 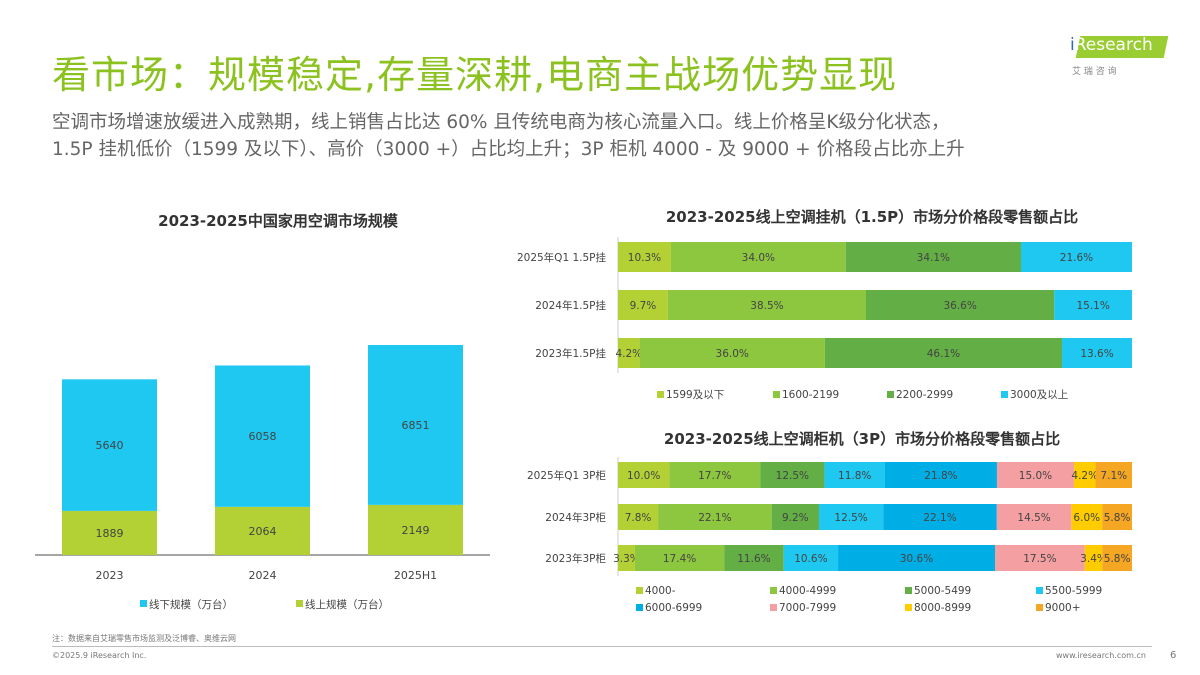 I want to click on footnote: 注：数据来自艾瑞零售市场监测及泛博睿、奥维云网, so click(x=144, y=638).